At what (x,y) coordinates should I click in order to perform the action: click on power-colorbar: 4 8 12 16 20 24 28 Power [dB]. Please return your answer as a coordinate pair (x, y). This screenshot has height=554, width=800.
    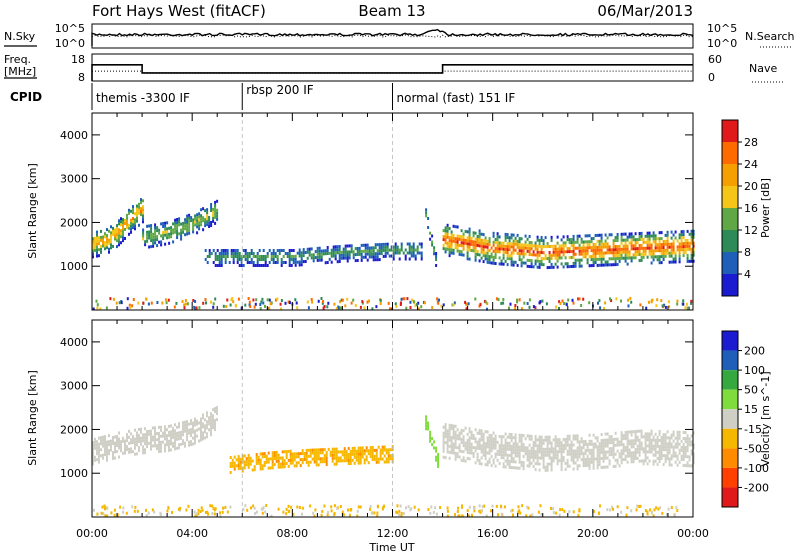
    Looking at the image, I should click on (746, 208).